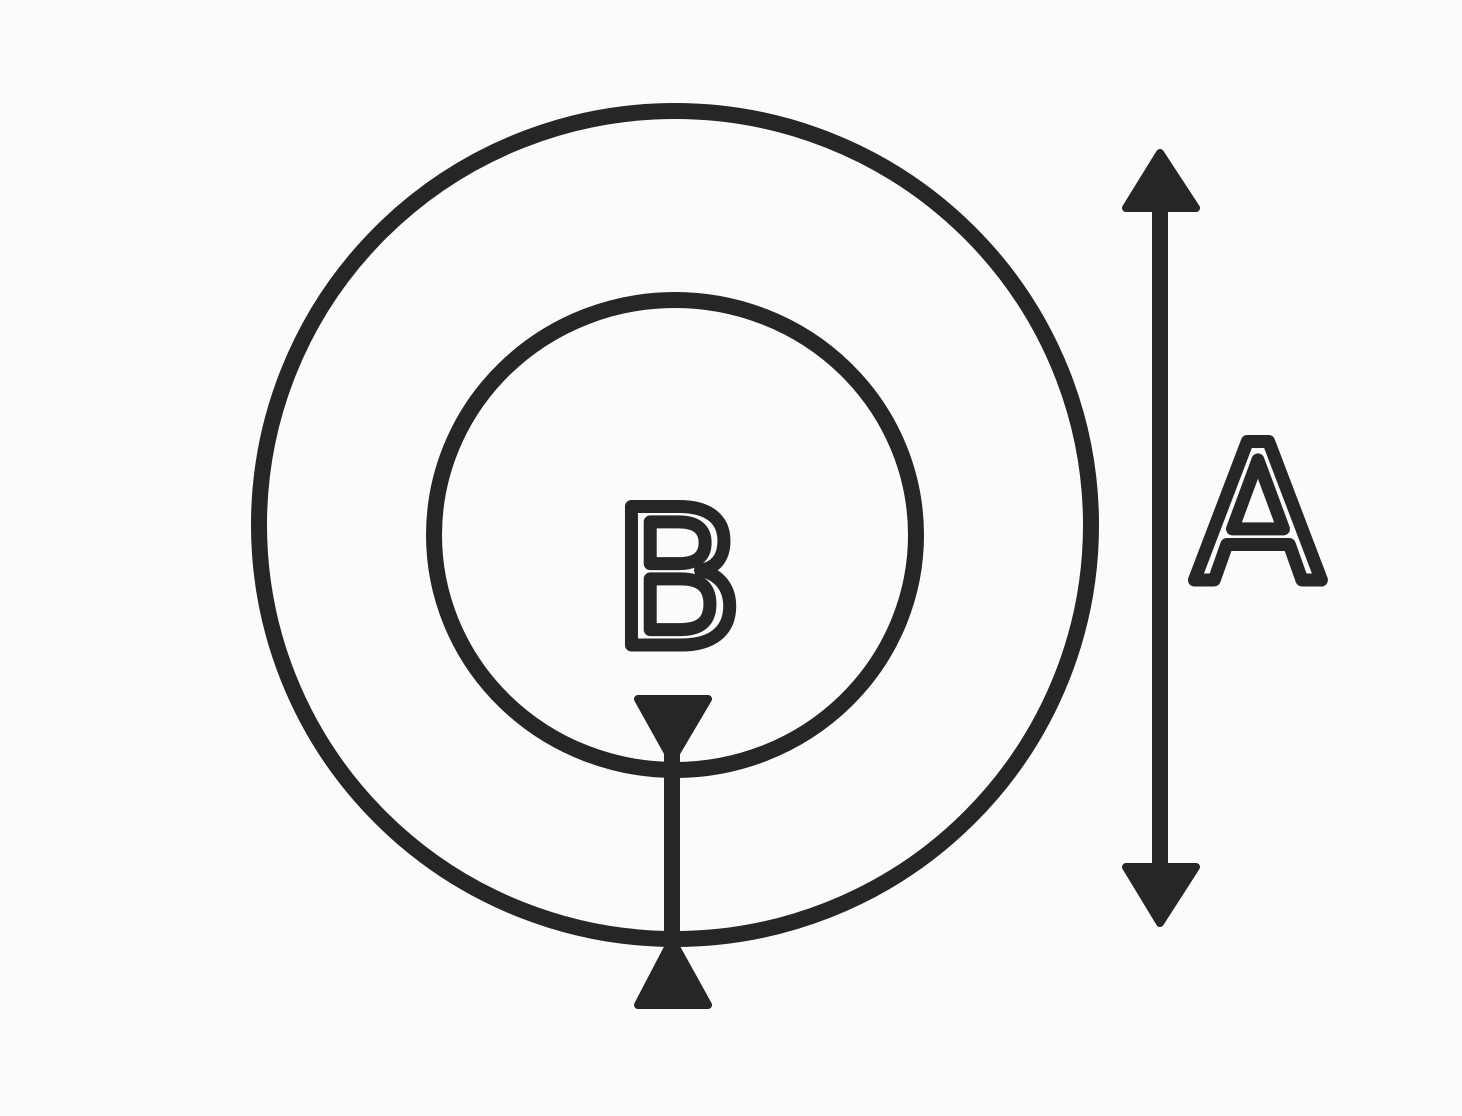 The image size is (1462, 1116). I want to click on gap-top-arrowhead, so click(673, 729).